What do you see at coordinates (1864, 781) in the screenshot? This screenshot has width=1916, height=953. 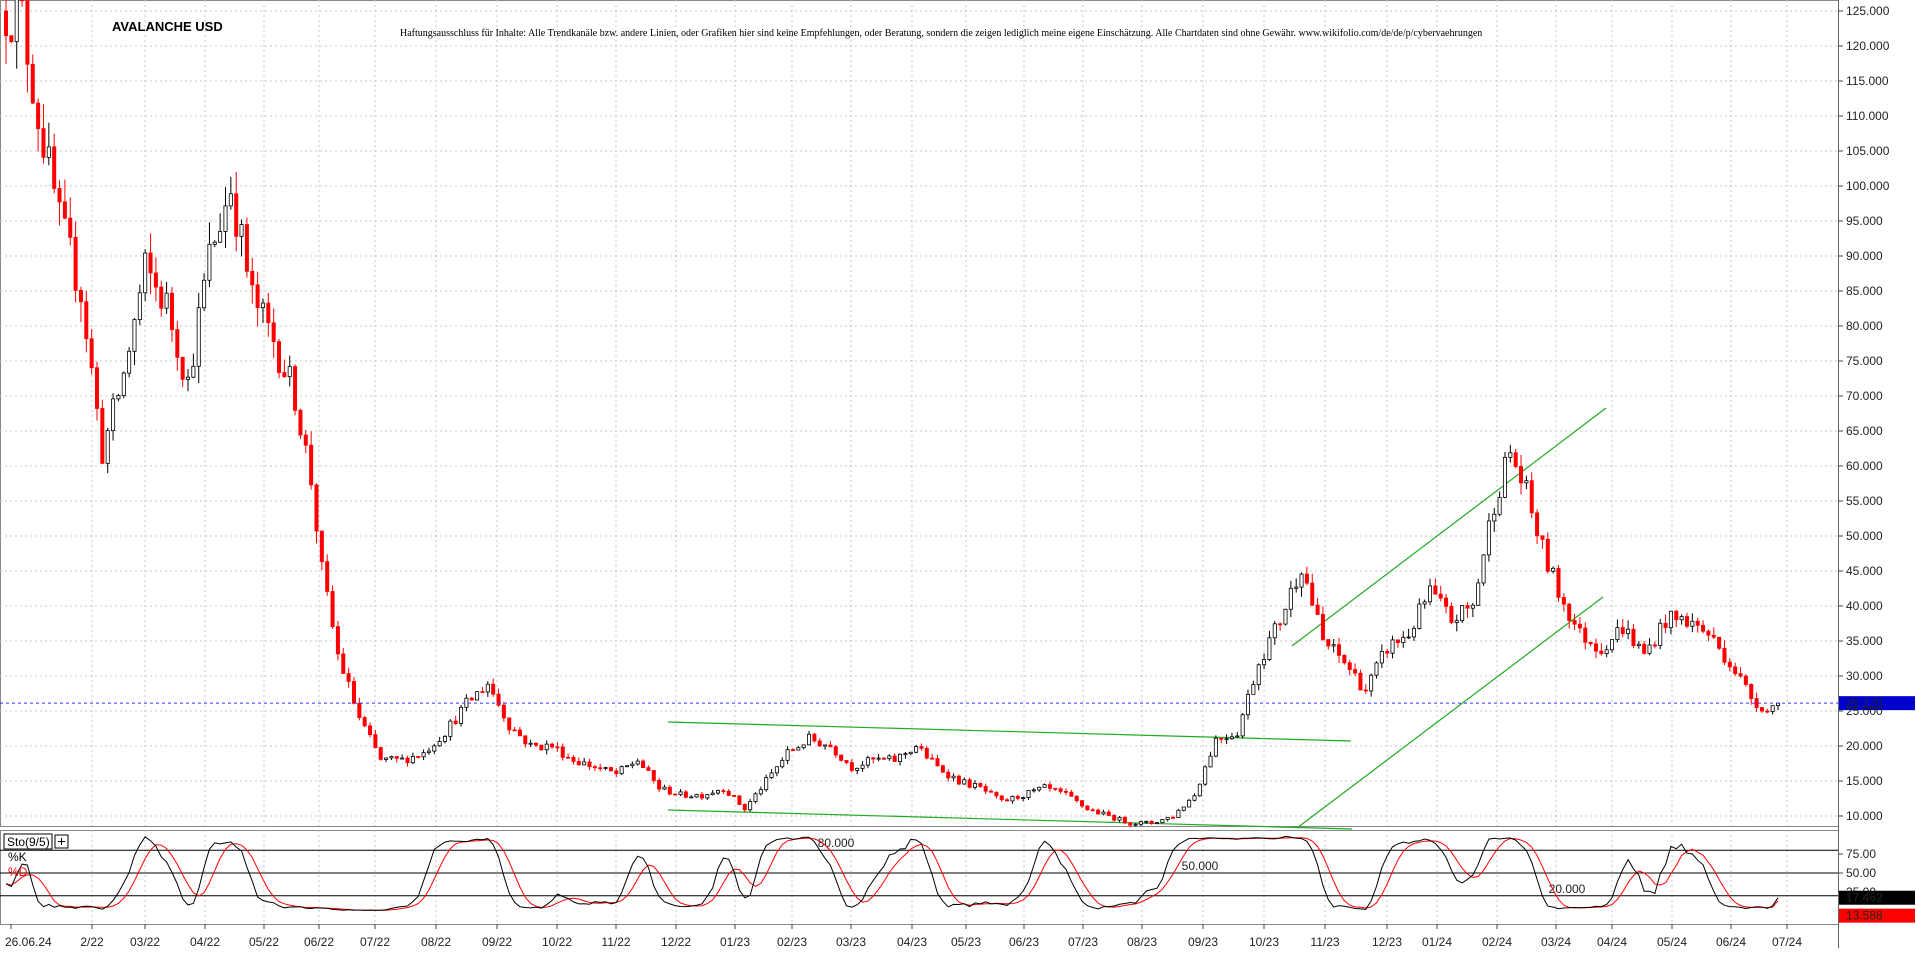 I see `y-tick-label: 15.000` at bounding box center [1864, 781].